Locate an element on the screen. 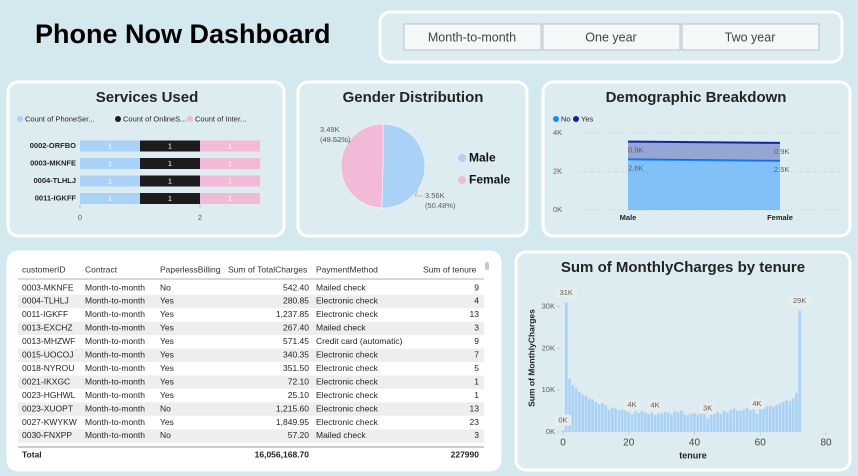 This screenshot has height=476, width=858. button-label: One year is located at coordinates (610, 37).